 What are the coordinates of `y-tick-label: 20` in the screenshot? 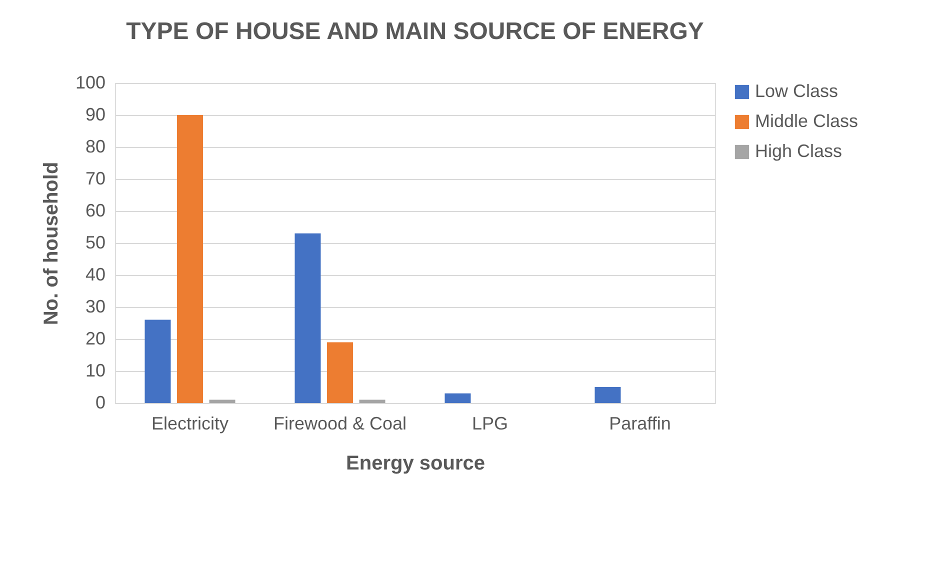 It's located at (95, 338).